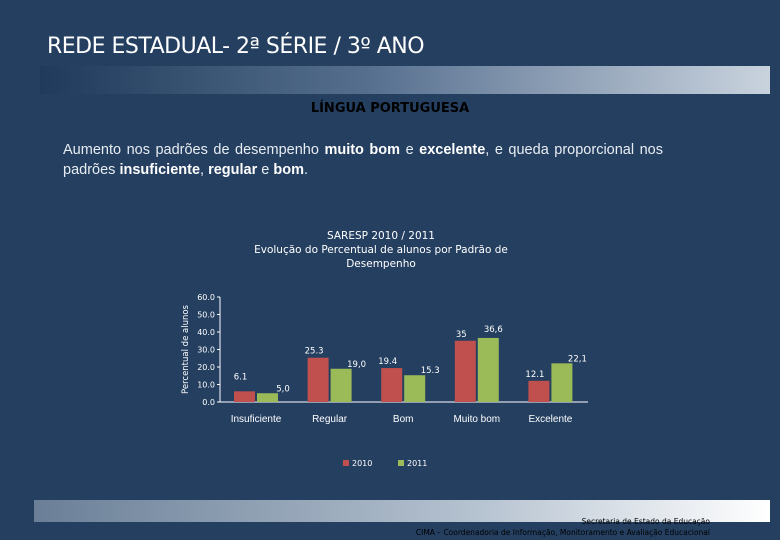  I want to click on chart-title-line: Desempenho, so click(381, 264).